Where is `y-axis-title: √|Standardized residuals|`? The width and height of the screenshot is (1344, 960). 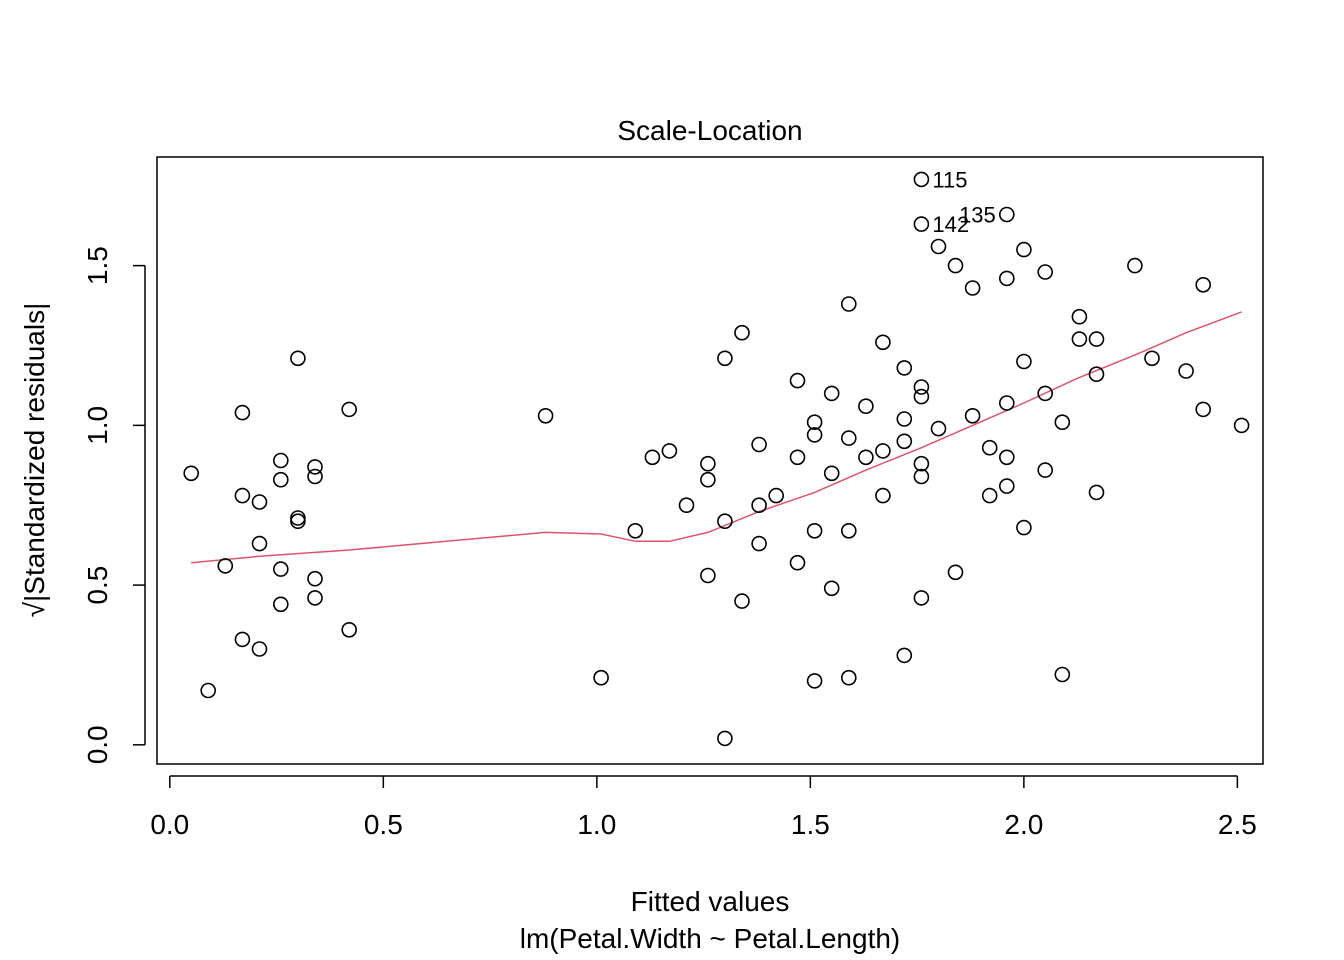
y-axis-title: √|Standardized residuals| is located at coordinates (34, 460).